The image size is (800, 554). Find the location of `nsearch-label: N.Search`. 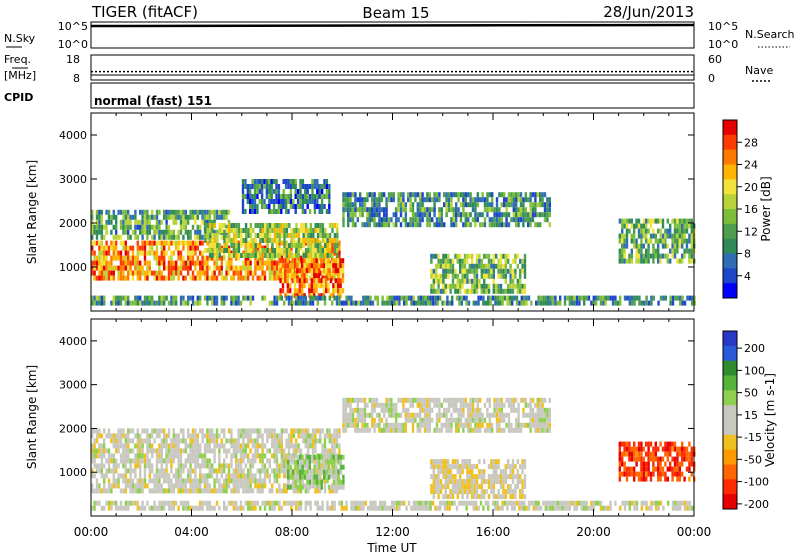

nsearch-label: N.Search is located at coordinates (770, 34).